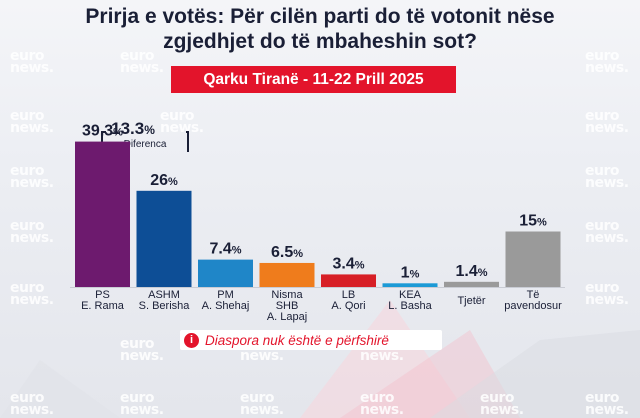 This screenshot has height=418, width=640. What do you see at coordinates (102, 131) in the screenshot?
I see `data-label: 39.3%` at bounding box center [102, 131].